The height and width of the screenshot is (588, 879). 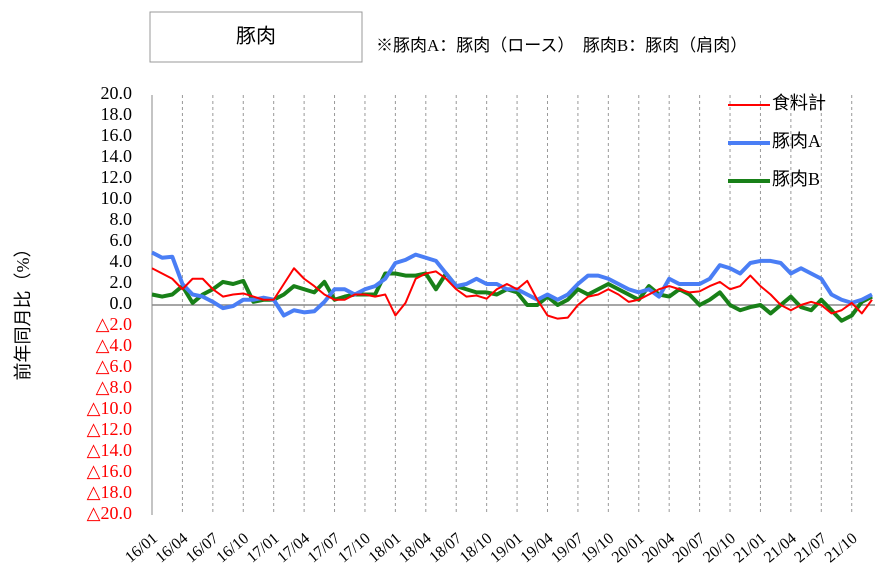 What do you see at coordinates (476, 548) in the screenshot?
I see `x-tick-label: 18/10` at bounding box center [476, 548].